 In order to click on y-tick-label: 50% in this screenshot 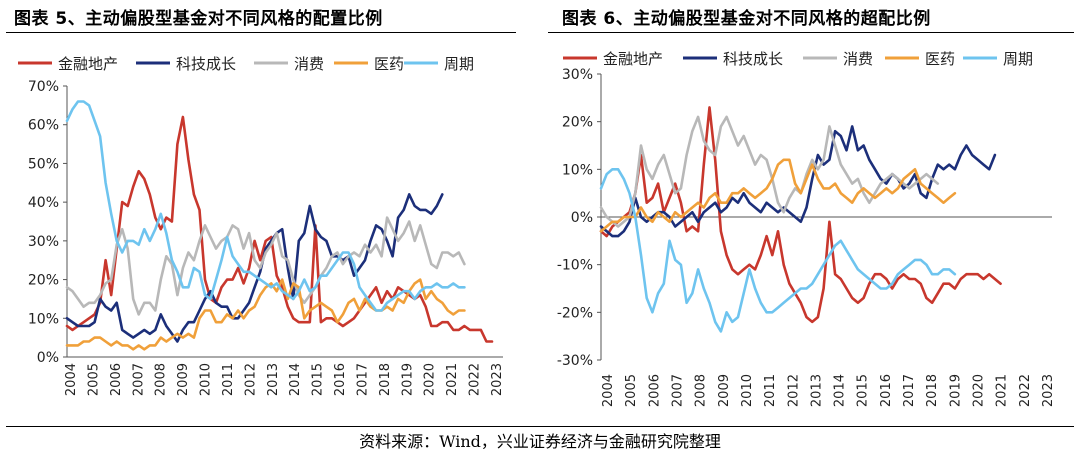, I will do `click(43, 164)`.